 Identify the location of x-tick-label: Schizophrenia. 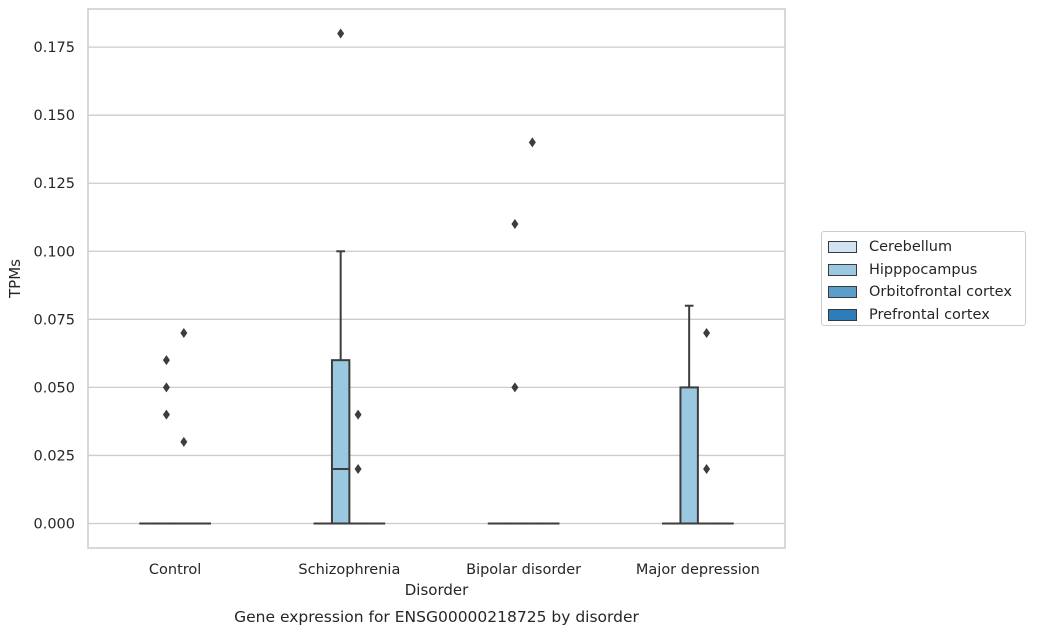
(349, 570).